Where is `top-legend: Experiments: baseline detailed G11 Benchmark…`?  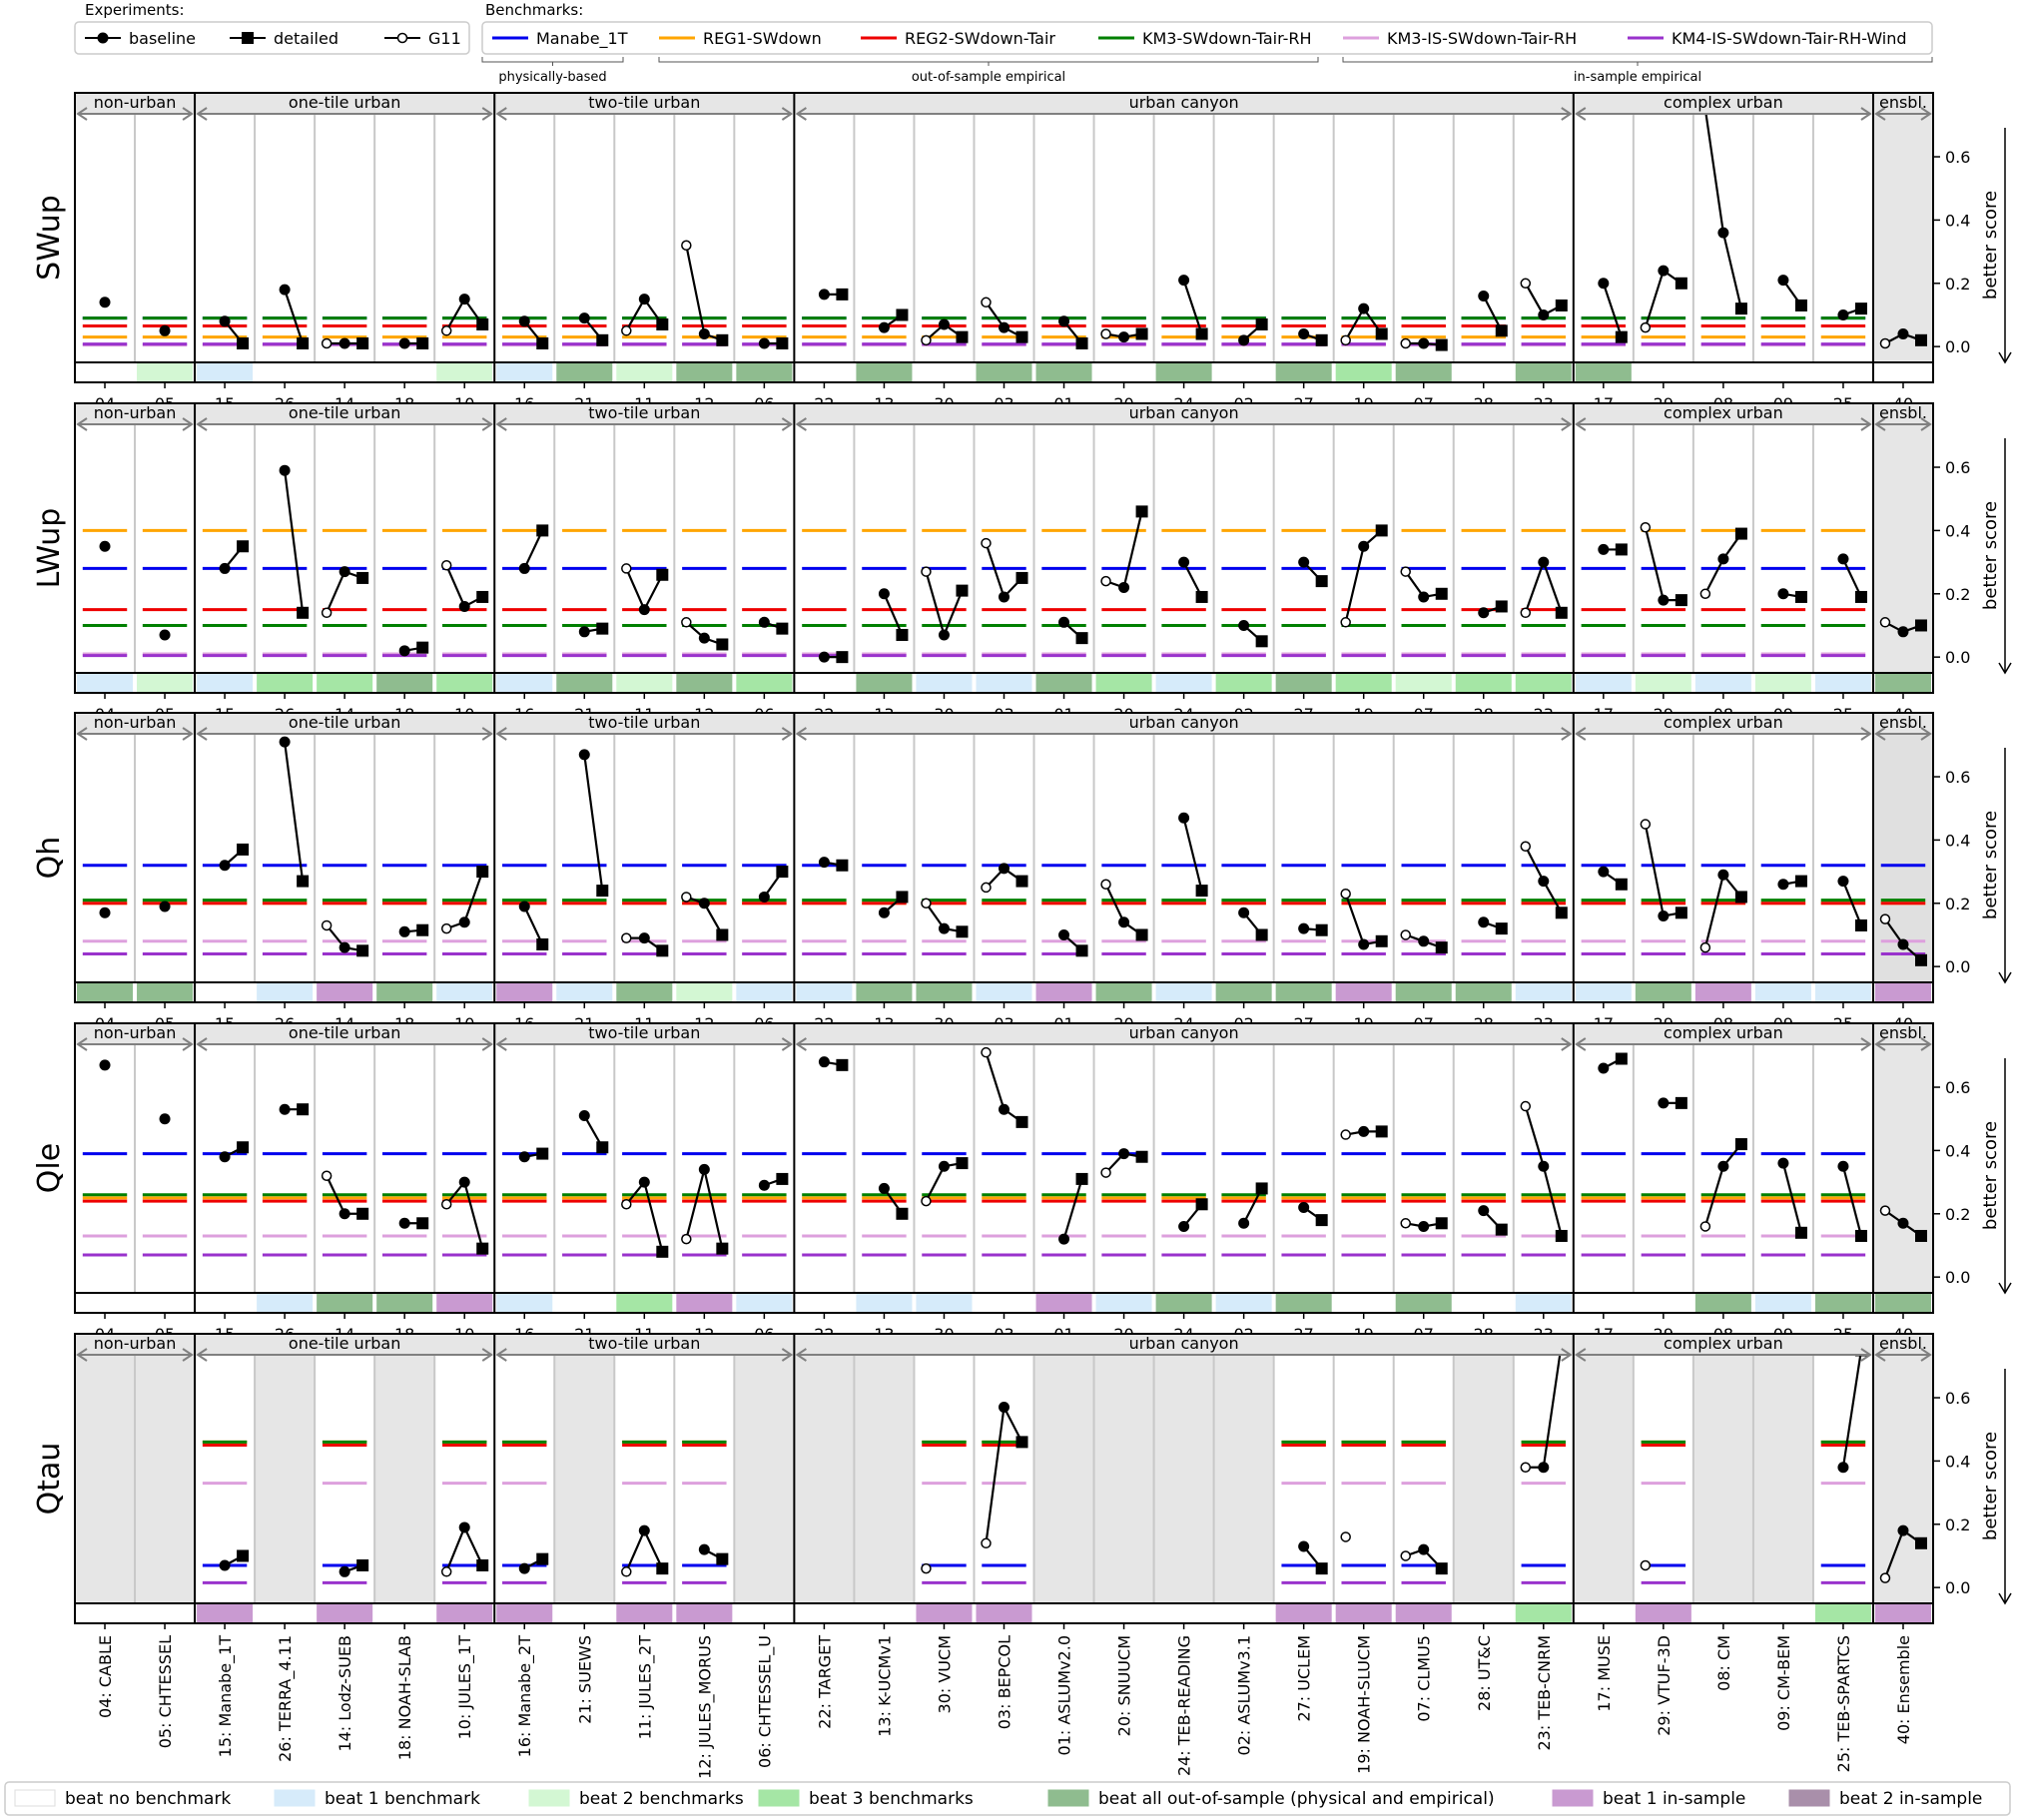
top-legend: Experiments: baseline detailed G11 Benchmark… is located at coordinates (1003, 43).